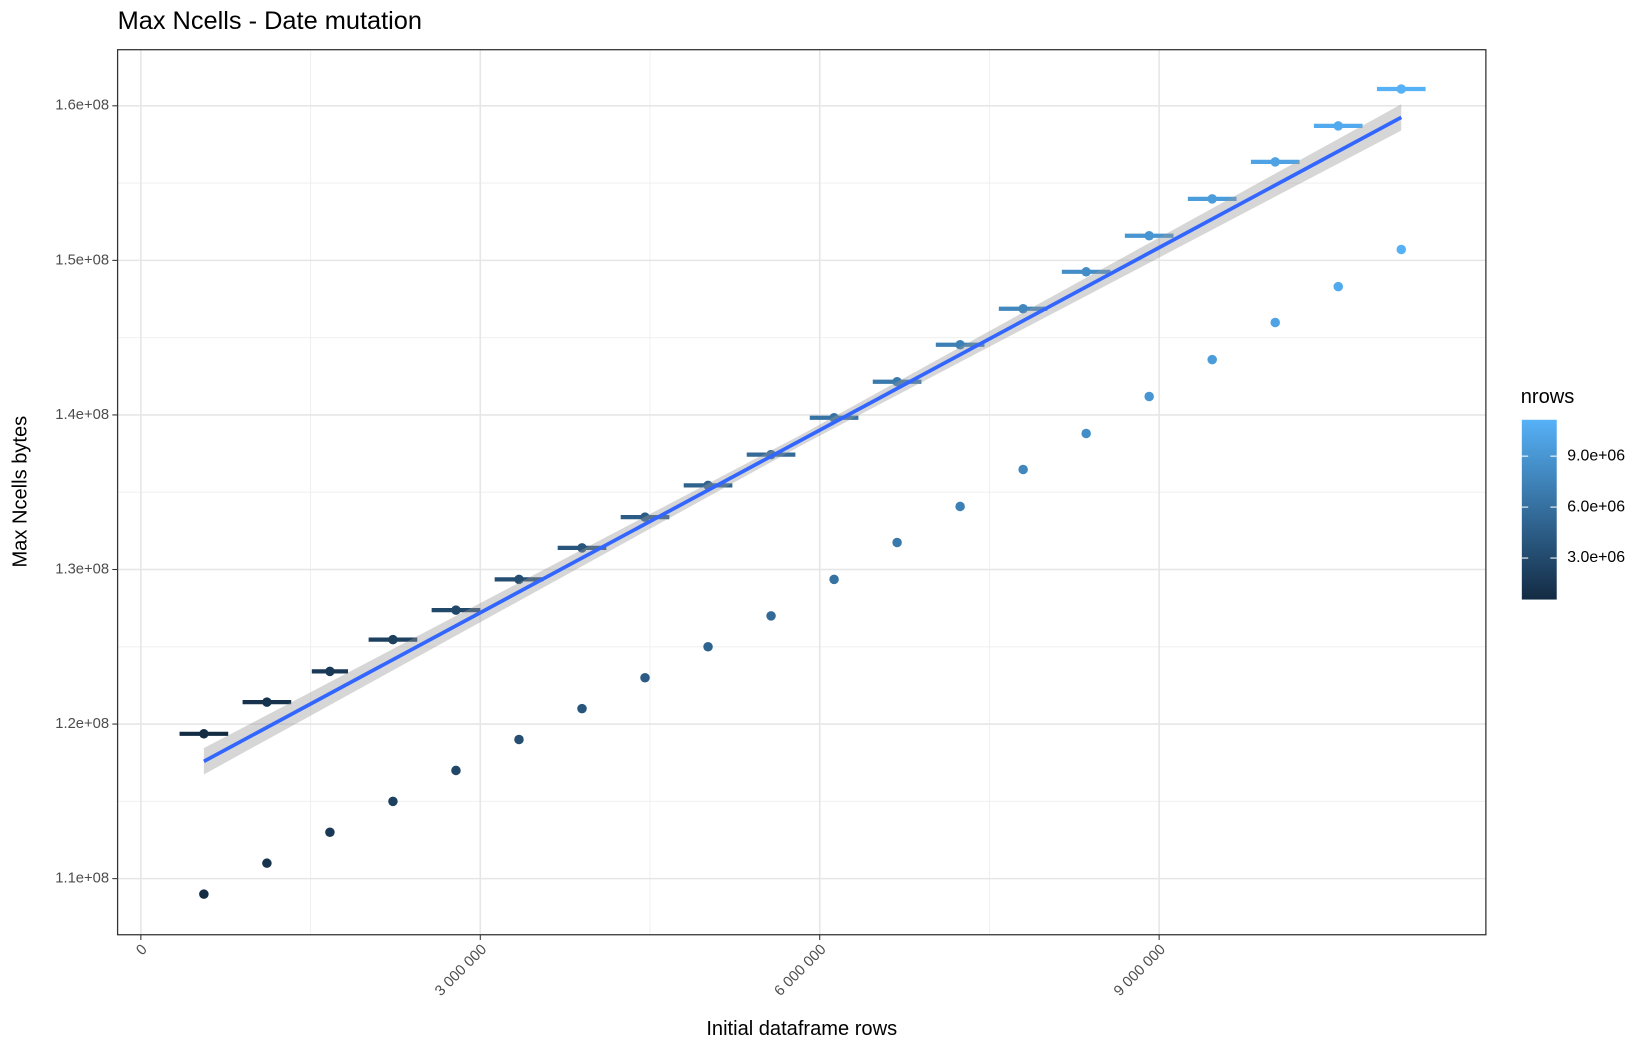 The image size is (1650, 1055). What do you see at coordinates (82, 724) in the screenshot?
I see `y-tick-label: 1.2e+08` at bounding box center [82, 724].